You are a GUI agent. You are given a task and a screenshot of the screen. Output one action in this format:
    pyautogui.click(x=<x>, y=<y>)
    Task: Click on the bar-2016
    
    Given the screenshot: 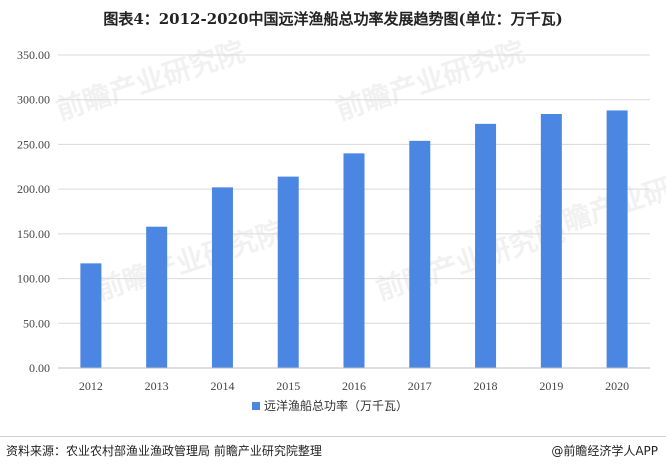 What is the action you would take?
    pyautogui.click(x=354, y=260)
    